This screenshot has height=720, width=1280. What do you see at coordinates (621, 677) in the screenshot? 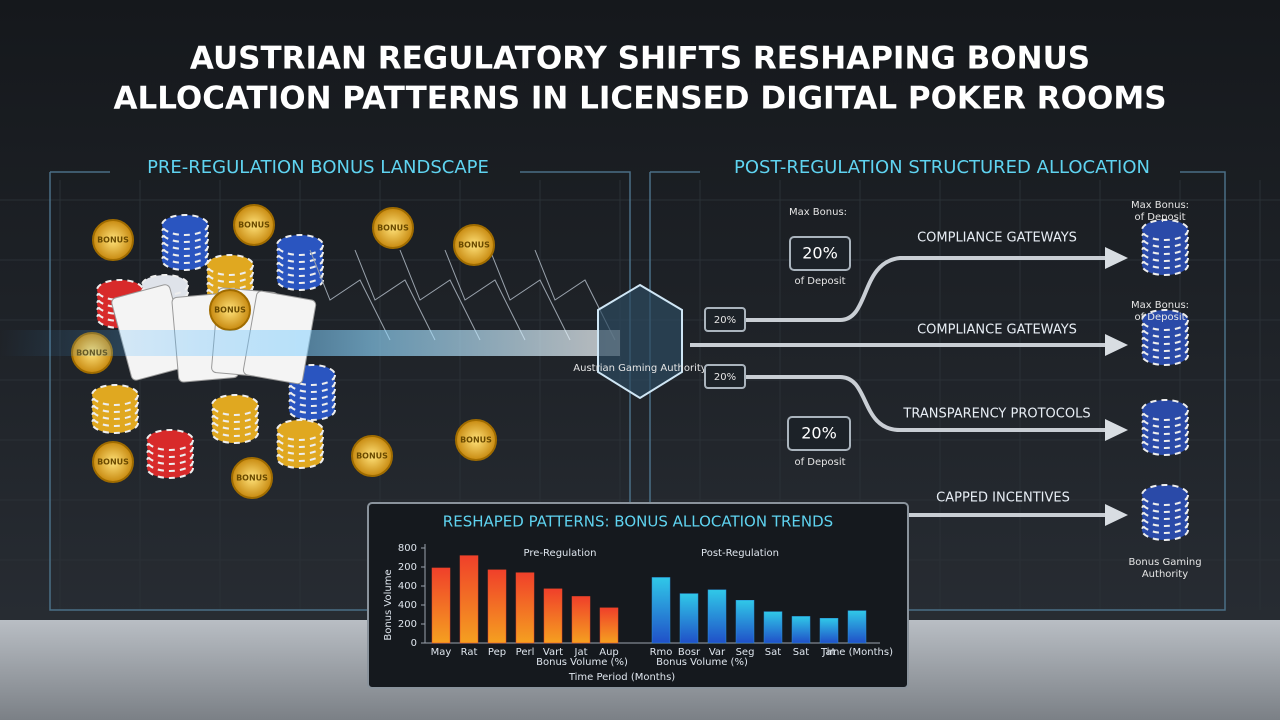
I see `x-axis-label: Time Period (Months)` at bounding box center [621, 677].